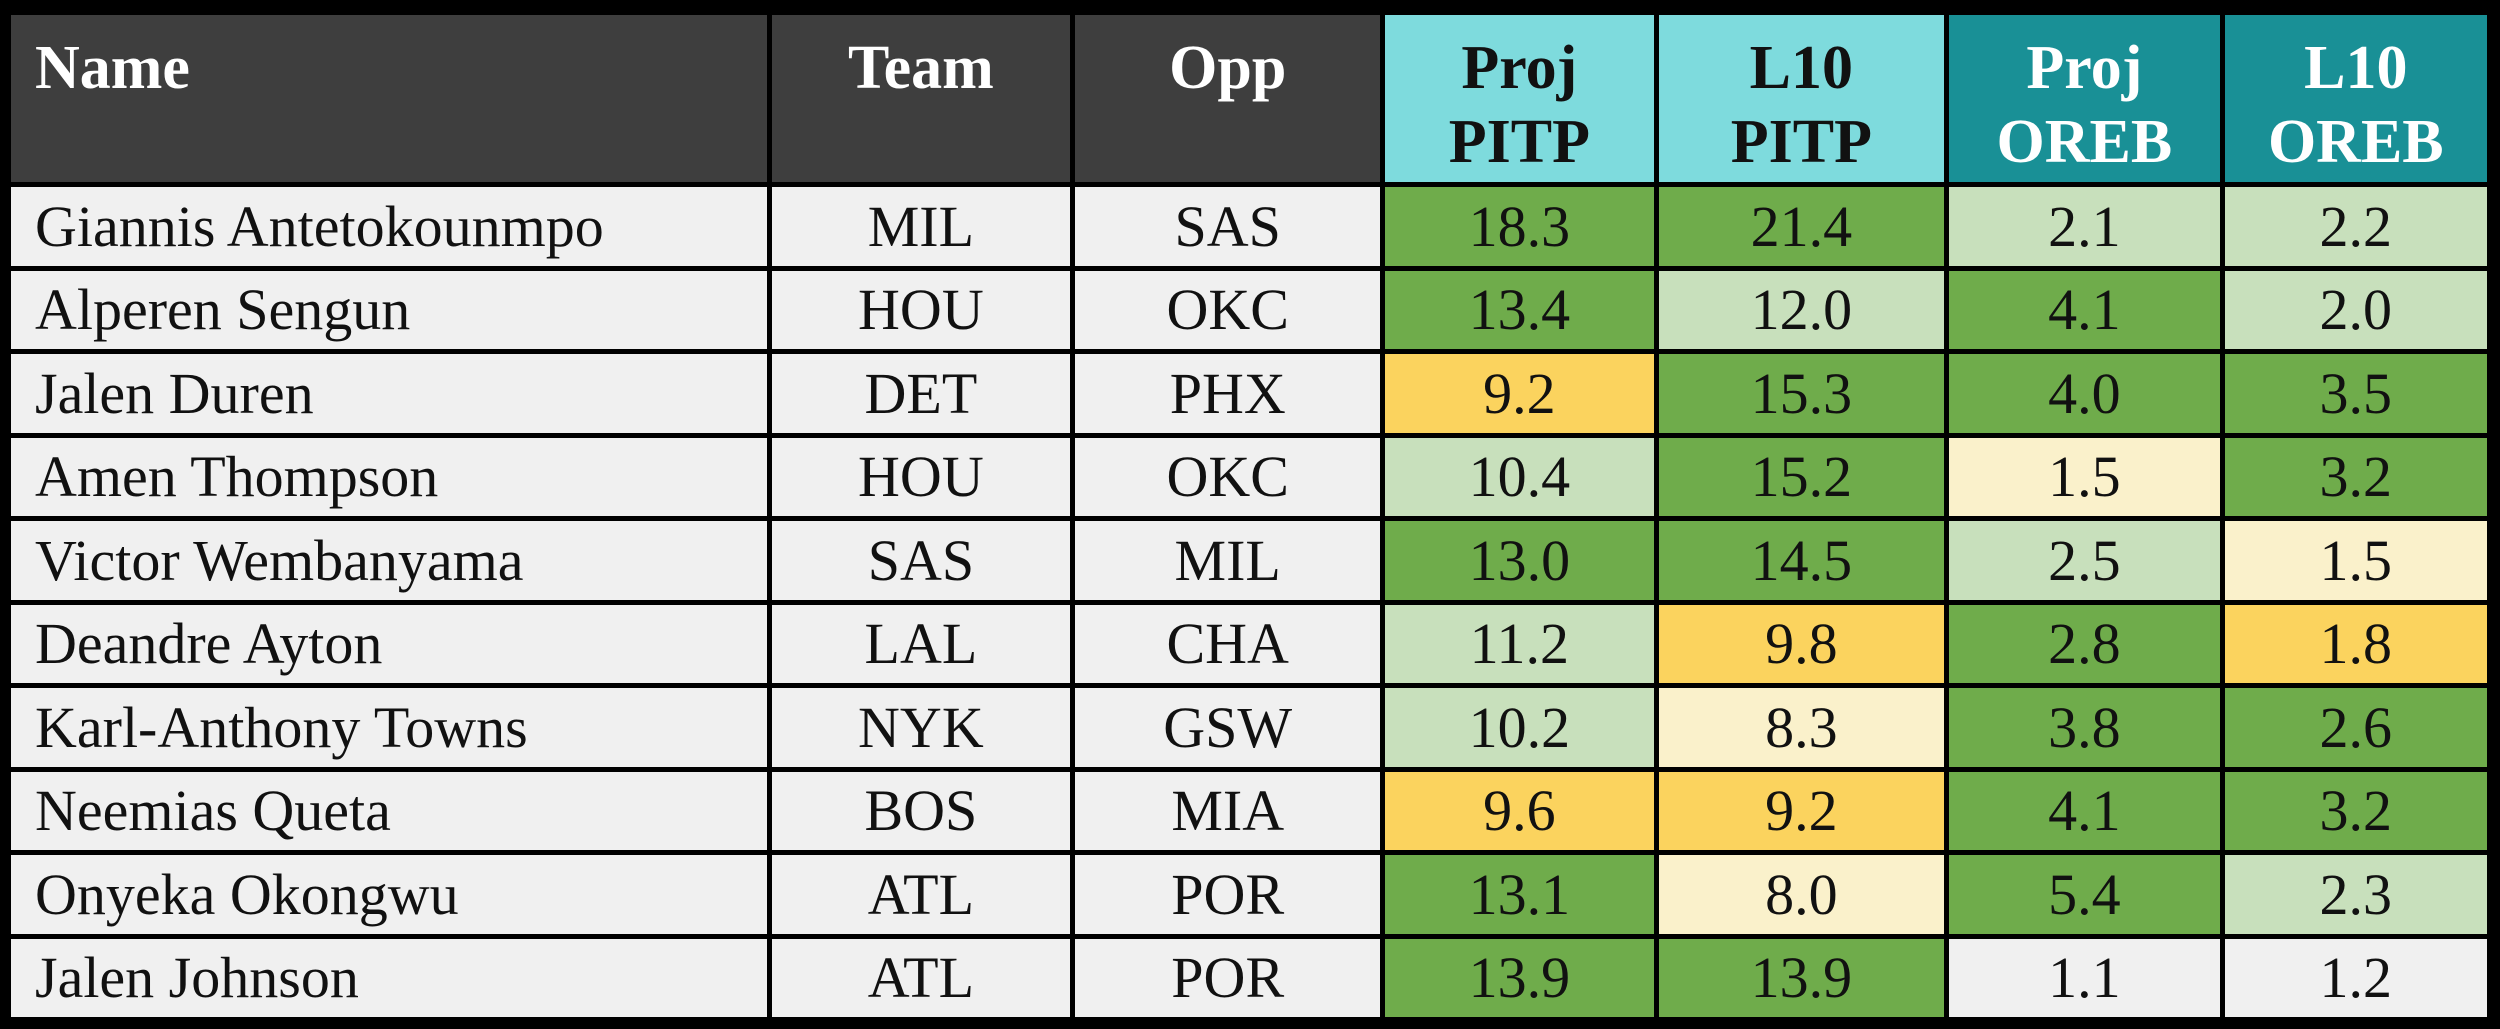 This screenshot has width=2500, height=1029. Describe the element at coordinates (1801, 226) in the screenshot. I see `stat-l10-pitp: 21.4` at that location.